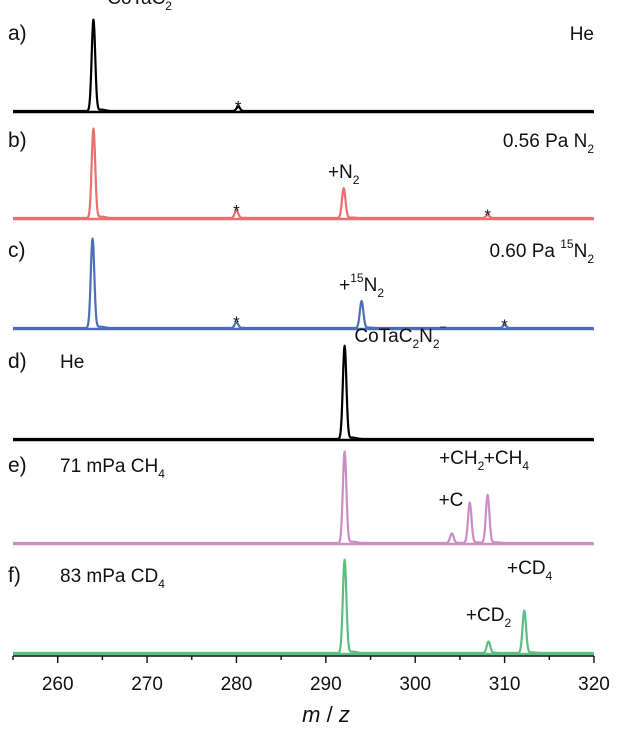 This screenshot has width=617, height=729. What do you see at coordinates (451, 500) in the screenshot?
I see `peak-label: +C` at bounding box center [451, 500].